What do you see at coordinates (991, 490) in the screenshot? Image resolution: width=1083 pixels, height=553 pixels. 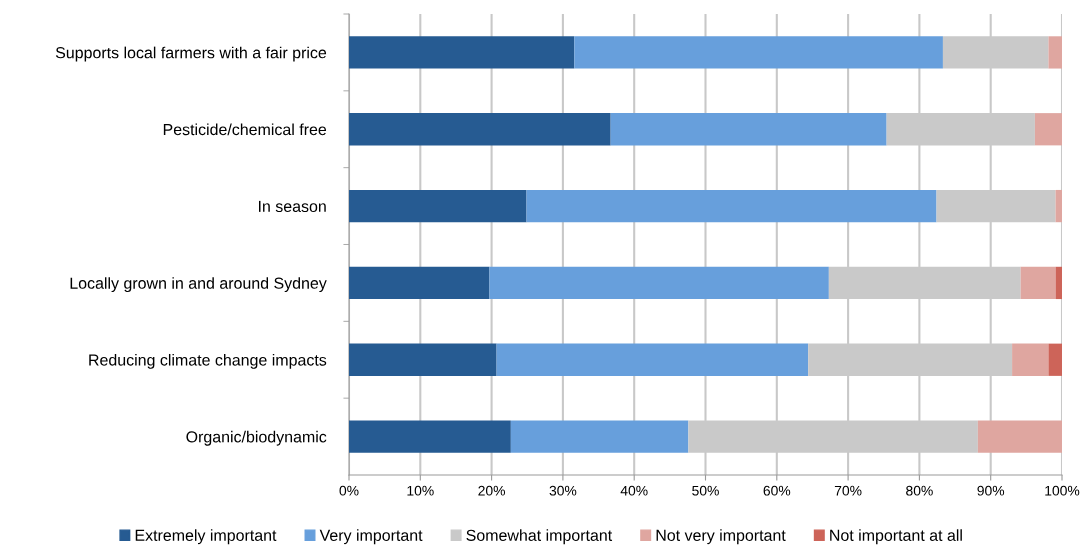 I see `x-tick-label: 90%` at bounding box center [991, 490].